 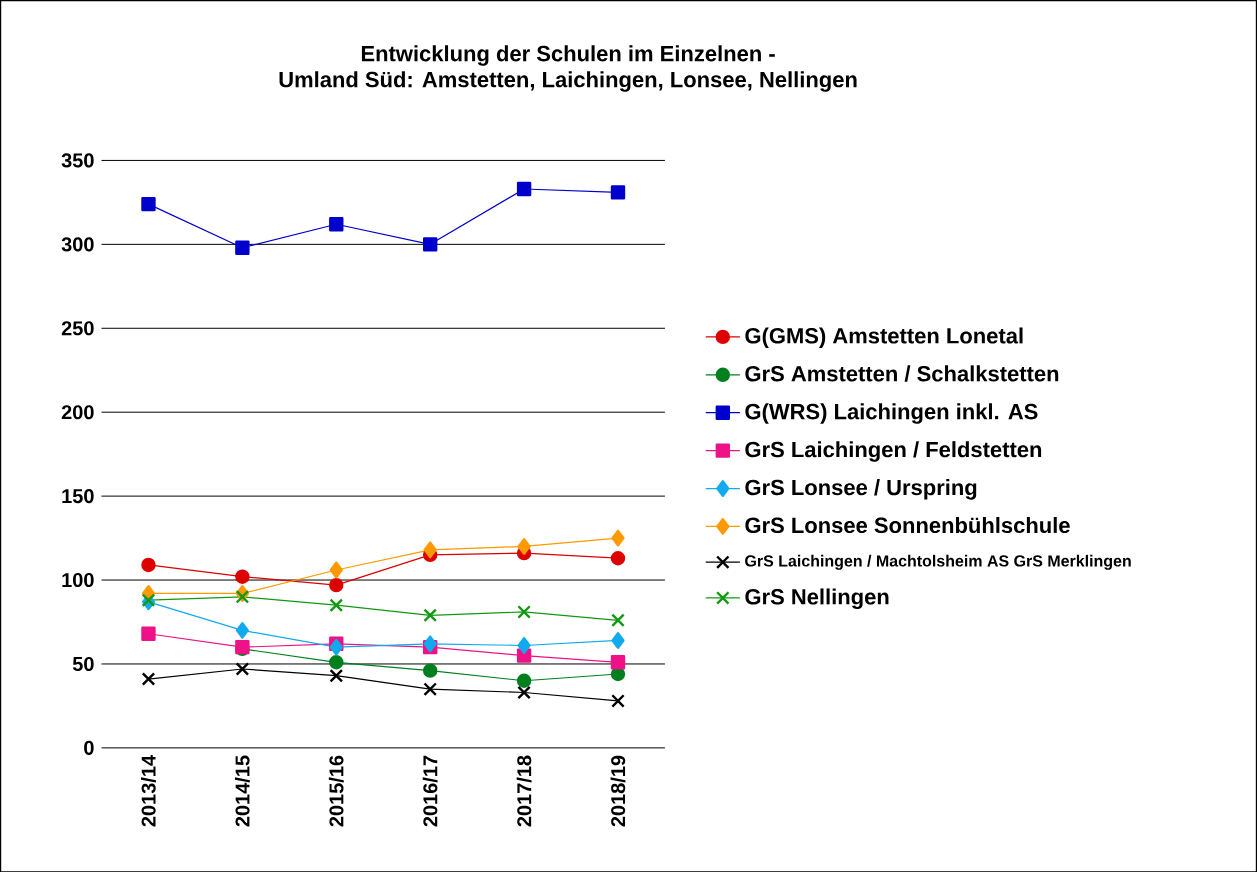 What do you see at coordinates (893, 451) in the screenshot?
I see `legend-label: GrS Laichingen / Feldstetten` at bounding box center [893, 451].